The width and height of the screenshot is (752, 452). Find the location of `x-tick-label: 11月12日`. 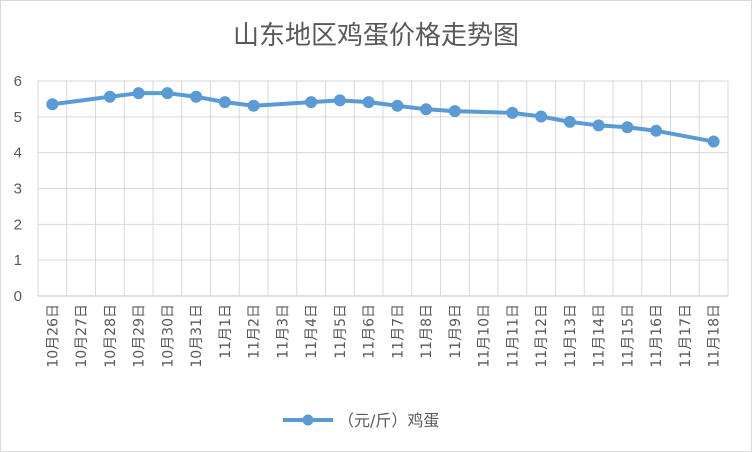

x-tick-label: 11月12日 is located at coordinates (542, 336).